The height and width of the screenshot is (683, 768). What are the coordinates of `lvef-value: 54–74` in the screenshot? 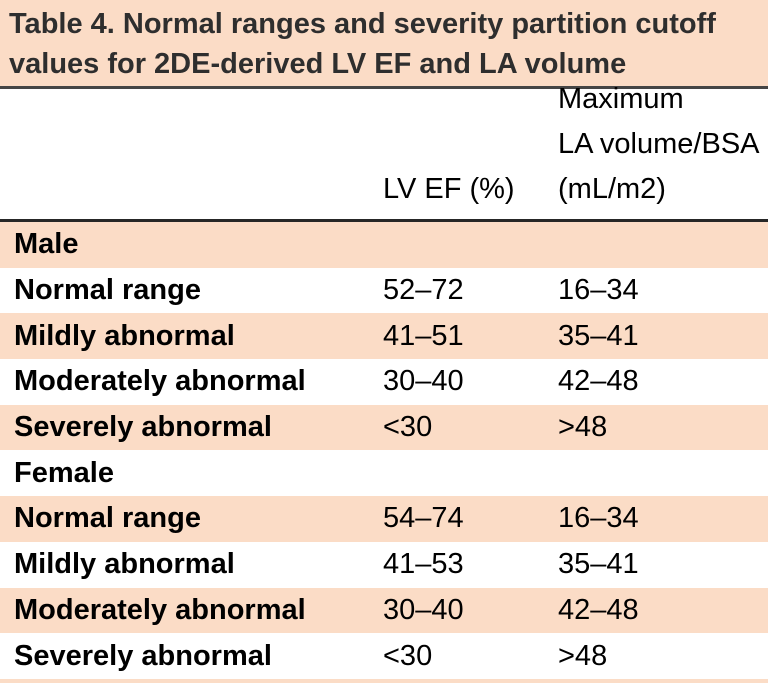 It's located at (423, 518).